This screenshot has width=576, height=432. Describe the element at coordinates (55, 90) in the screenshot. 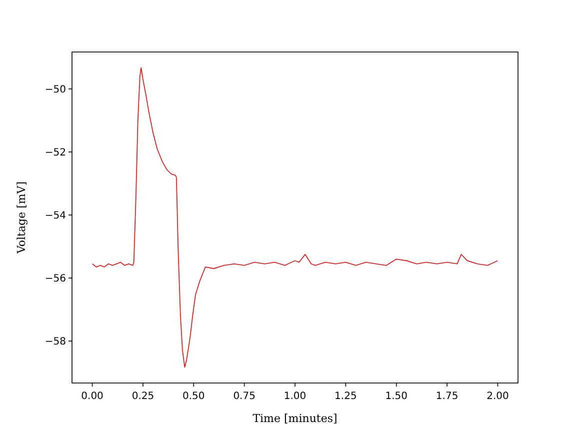

I see `y-tick-label: −50` at that location.